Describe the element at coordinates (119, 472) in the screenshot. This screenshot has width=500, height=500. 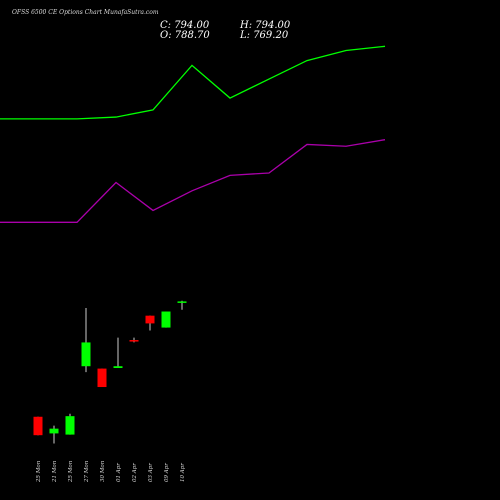
I see `x-tick-label: 01 Apr` at that location.